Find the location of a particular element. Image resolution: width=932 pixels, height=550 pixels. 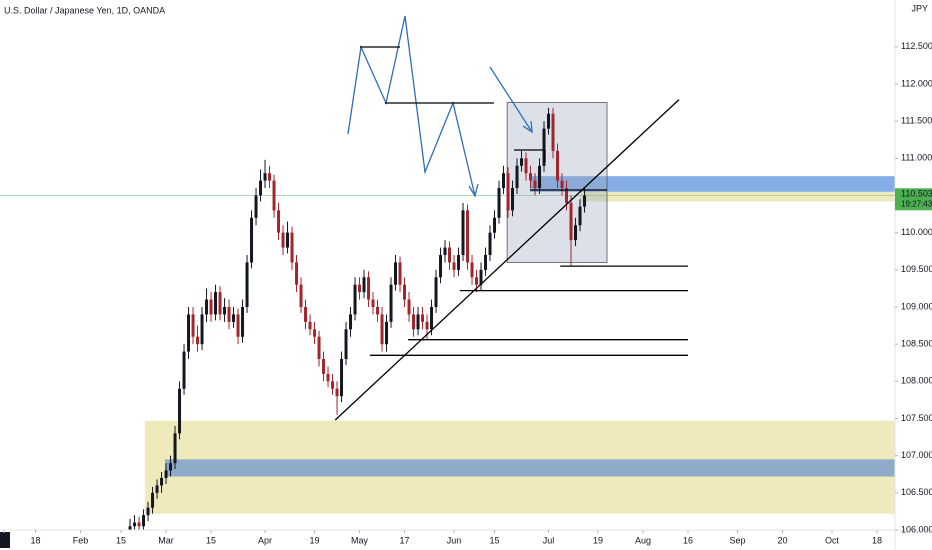

x-tick-label: Feb is located at coordinates (81, 540).